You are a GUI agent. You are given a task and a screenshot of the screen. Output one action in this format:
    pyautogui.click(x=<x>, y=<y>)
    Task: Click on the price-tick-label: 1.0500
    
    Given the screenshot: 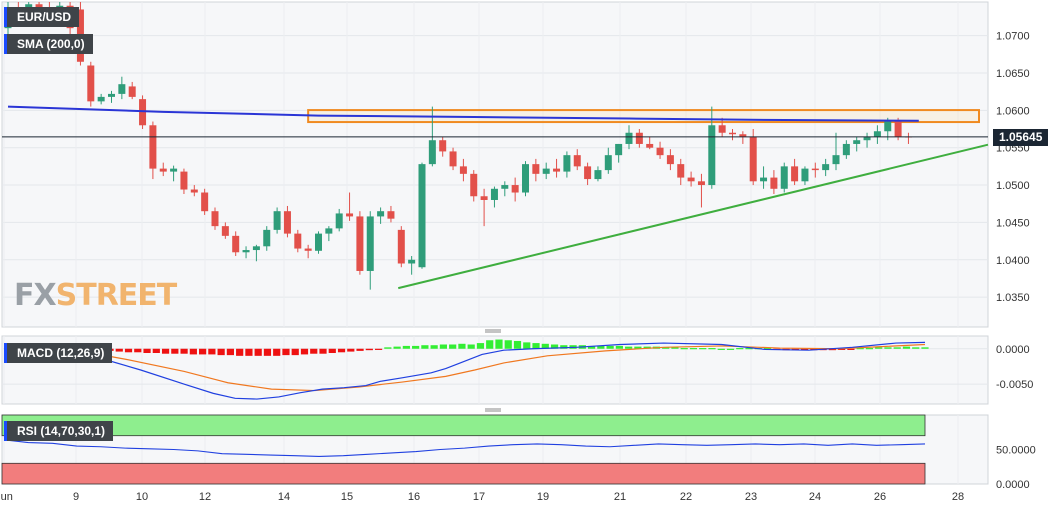 What is the action you would take?
    pyautogui.click(x=1013, y=186)
    